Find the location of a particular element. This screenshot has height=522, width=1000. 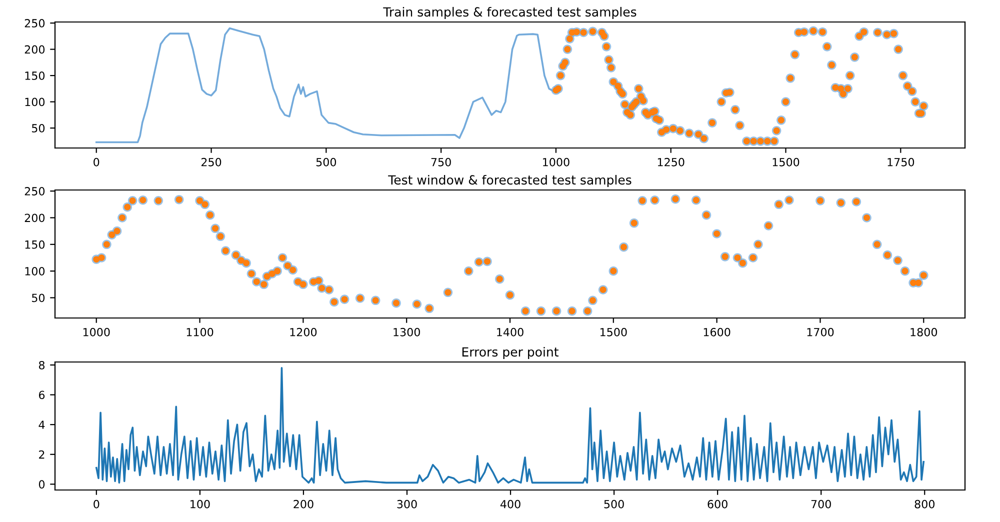

x-tick-label: 1300 is located at coordinates (407, 332).